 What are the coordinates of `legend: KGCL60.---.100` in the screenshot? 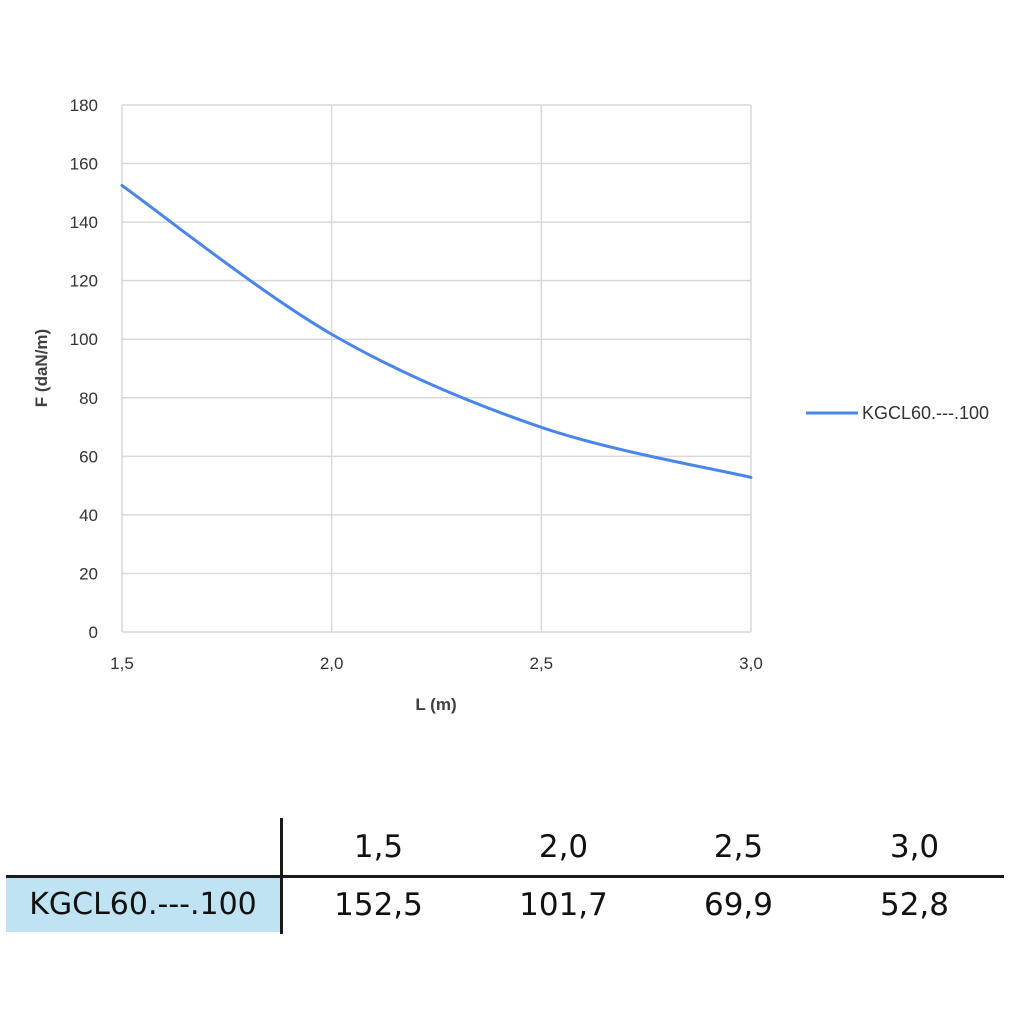 It's located at (897, 413).